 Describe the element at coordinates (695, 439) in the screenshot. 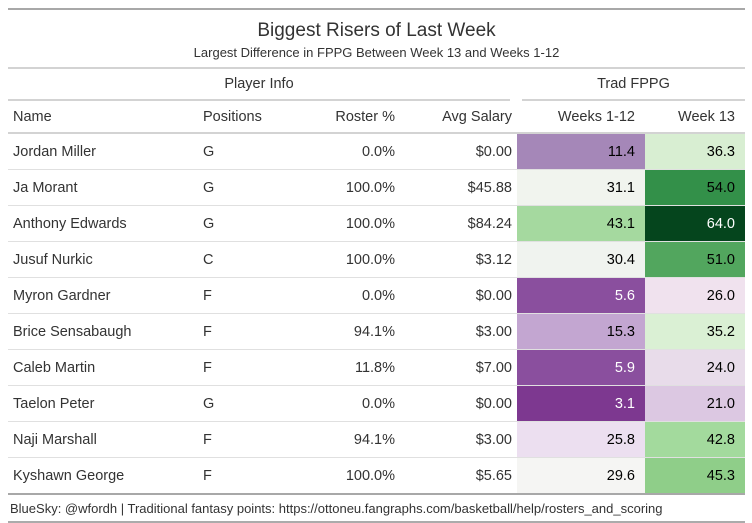

I see `cell-week-13-fppg: 42.8` at that location.